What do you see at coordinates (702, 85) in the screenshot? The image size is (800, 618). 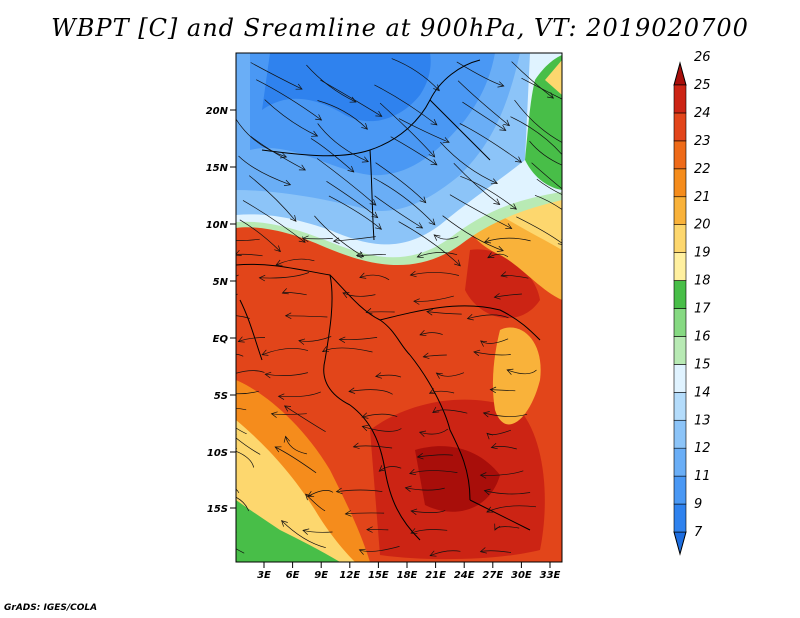 I see `colorbar-label: 25` at bounding box center [702, 85].